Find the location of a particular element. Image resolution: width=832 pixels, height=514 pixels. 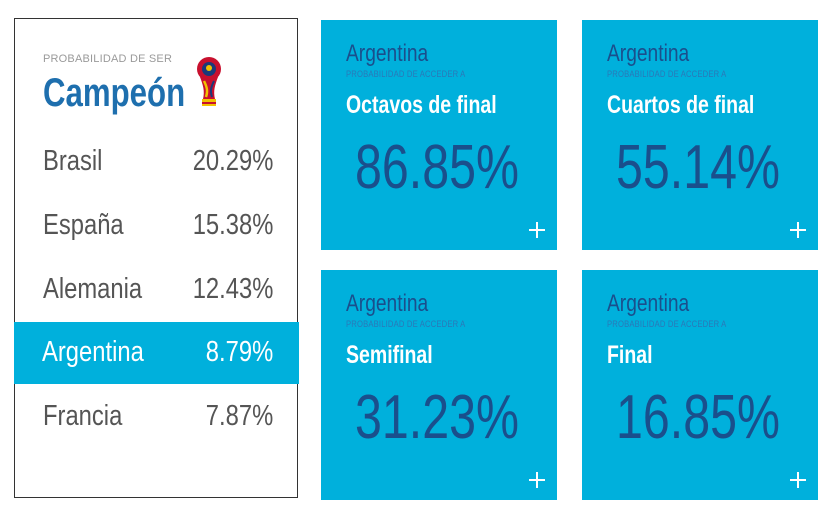

team-name: España is located at coordinates (83, 225).